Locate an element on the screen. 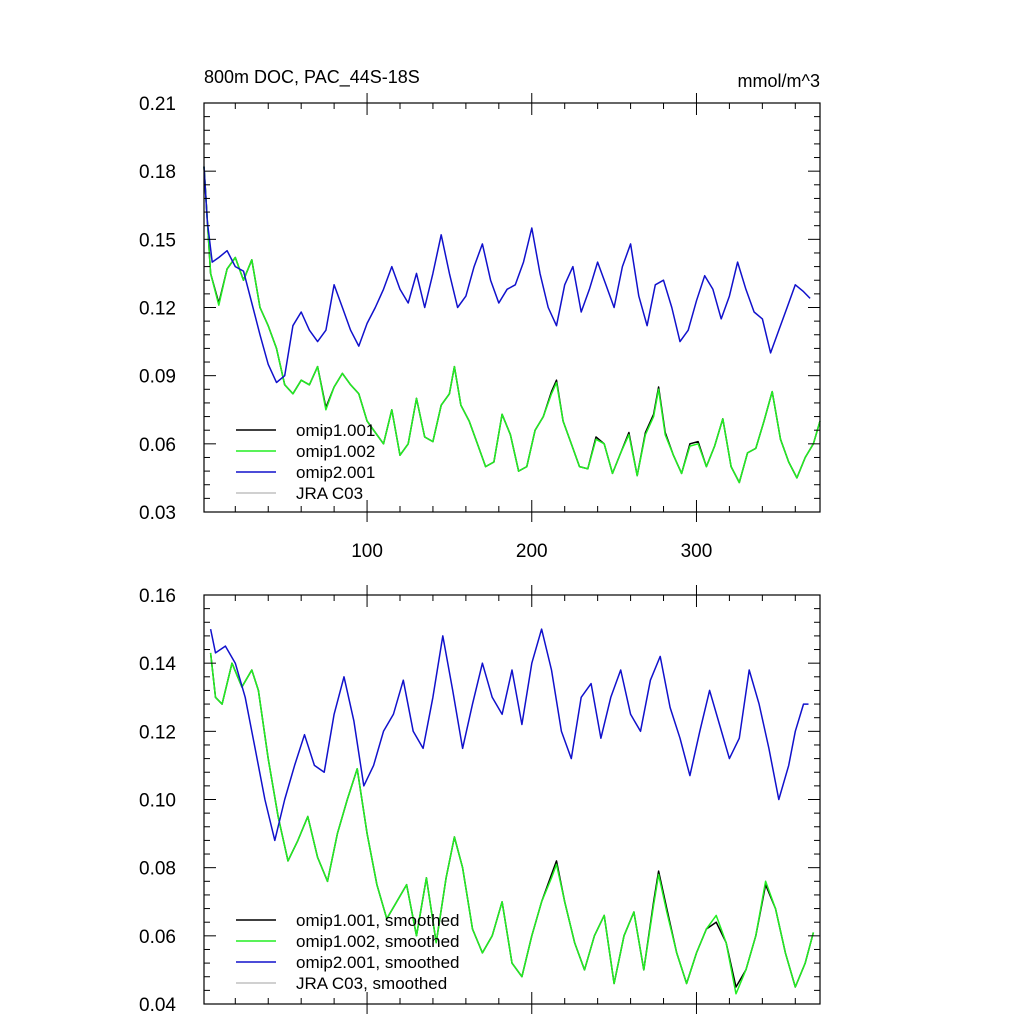 The width and height of the screenshot is (1024, 1024). top-legend-label-omip1-001: omip1.001 is located at coordinates (335, 430).